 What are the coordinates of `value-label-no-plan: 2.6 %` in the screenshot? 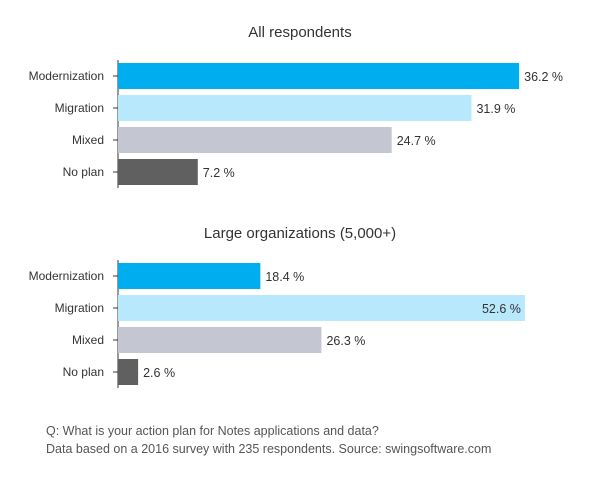 It's located at (159, 373).